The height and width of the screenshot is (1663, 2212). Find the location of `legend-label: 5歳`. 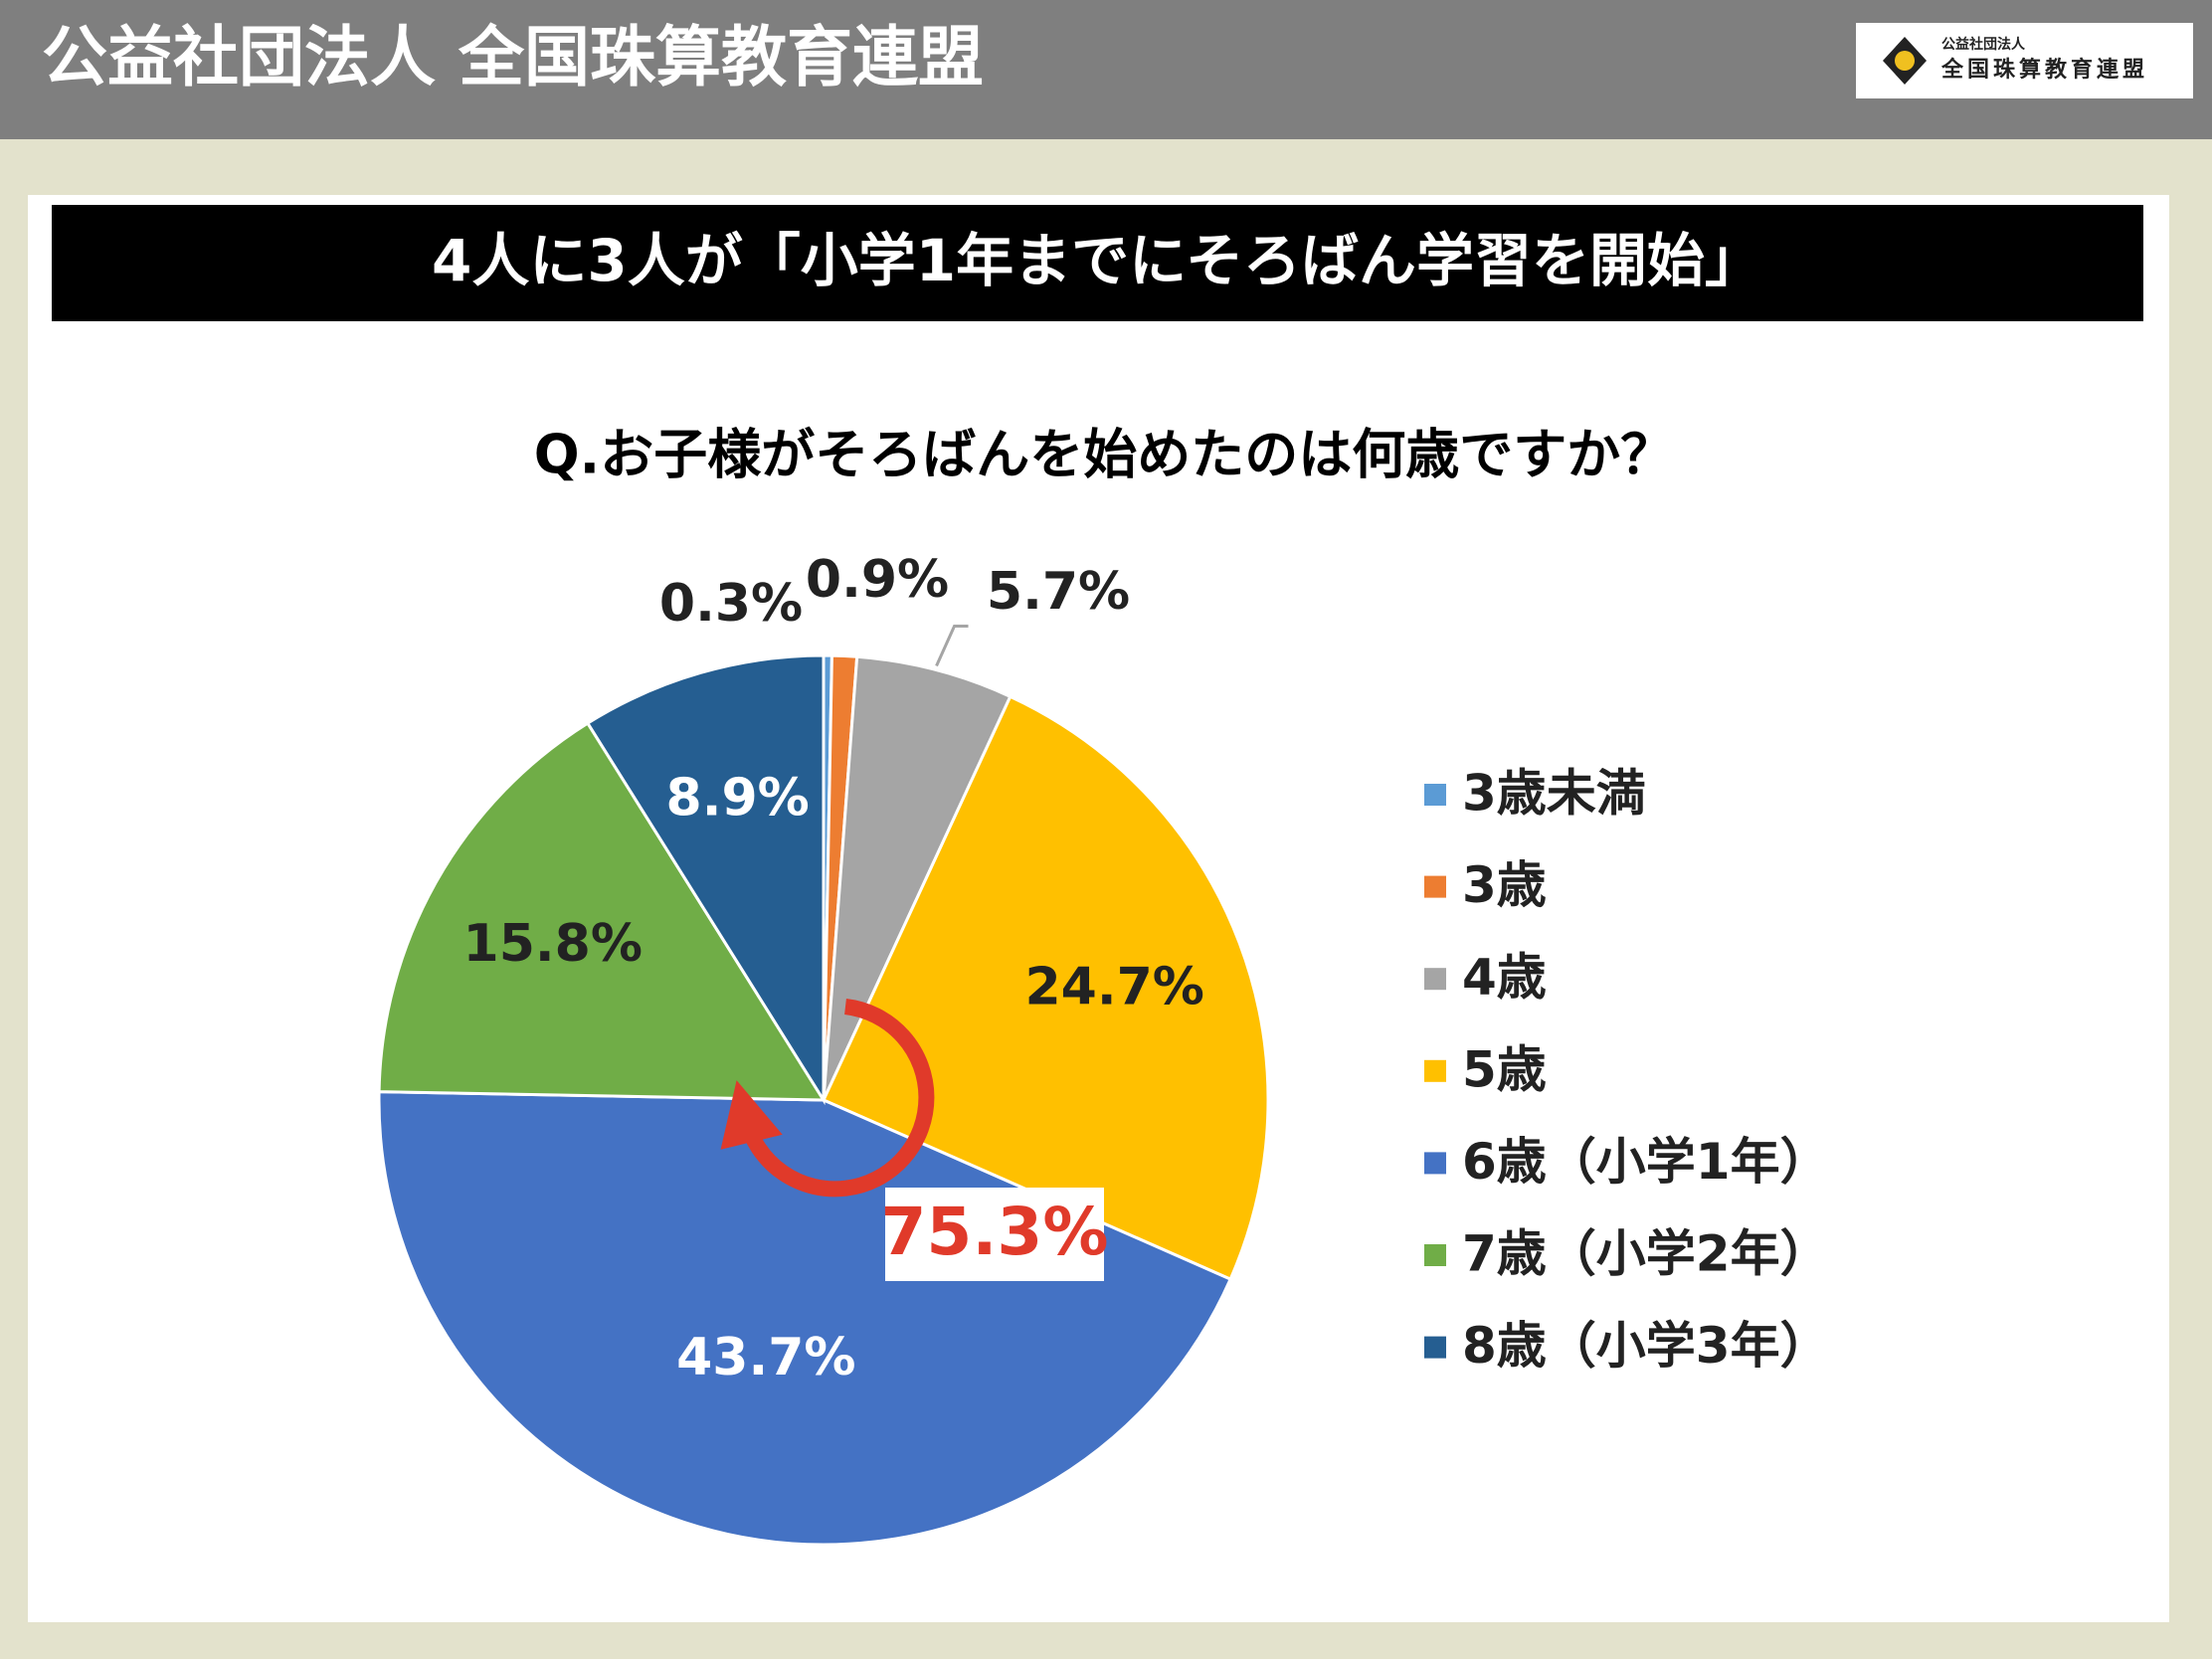

legend-label: 5歳 is located at coordinates (1504, 1069).